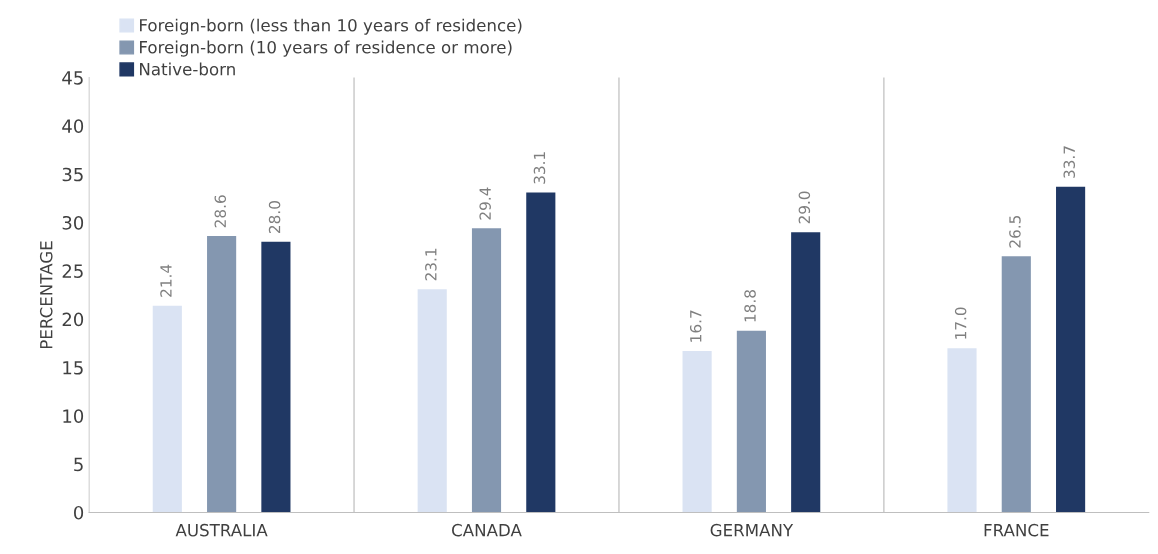  Describe the element at coordinates (274, 217) in the screenshot. I see `data-label: 28.0` at that location.